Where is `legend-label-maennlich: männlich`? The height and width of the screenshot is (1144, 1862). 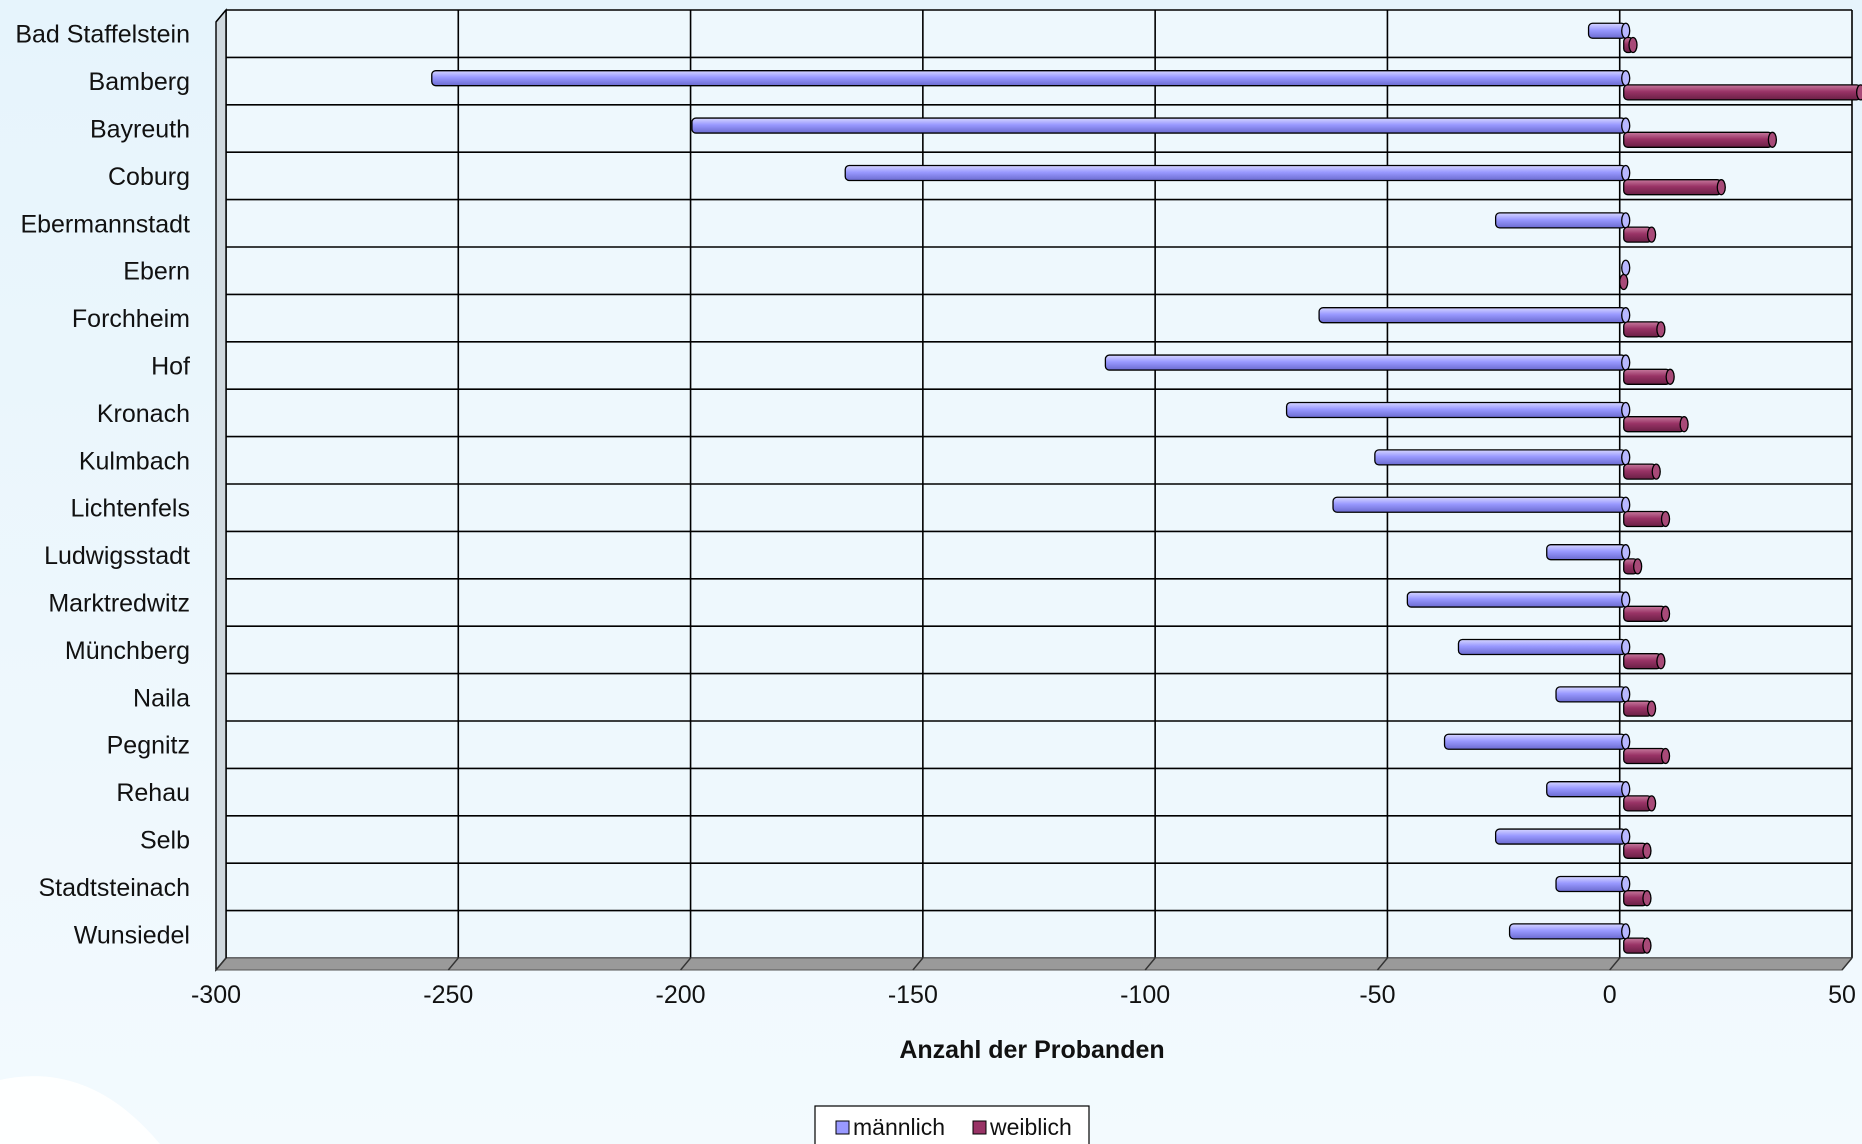 legend-label-maennlich: männlich is located at coordinates (899, 1127).